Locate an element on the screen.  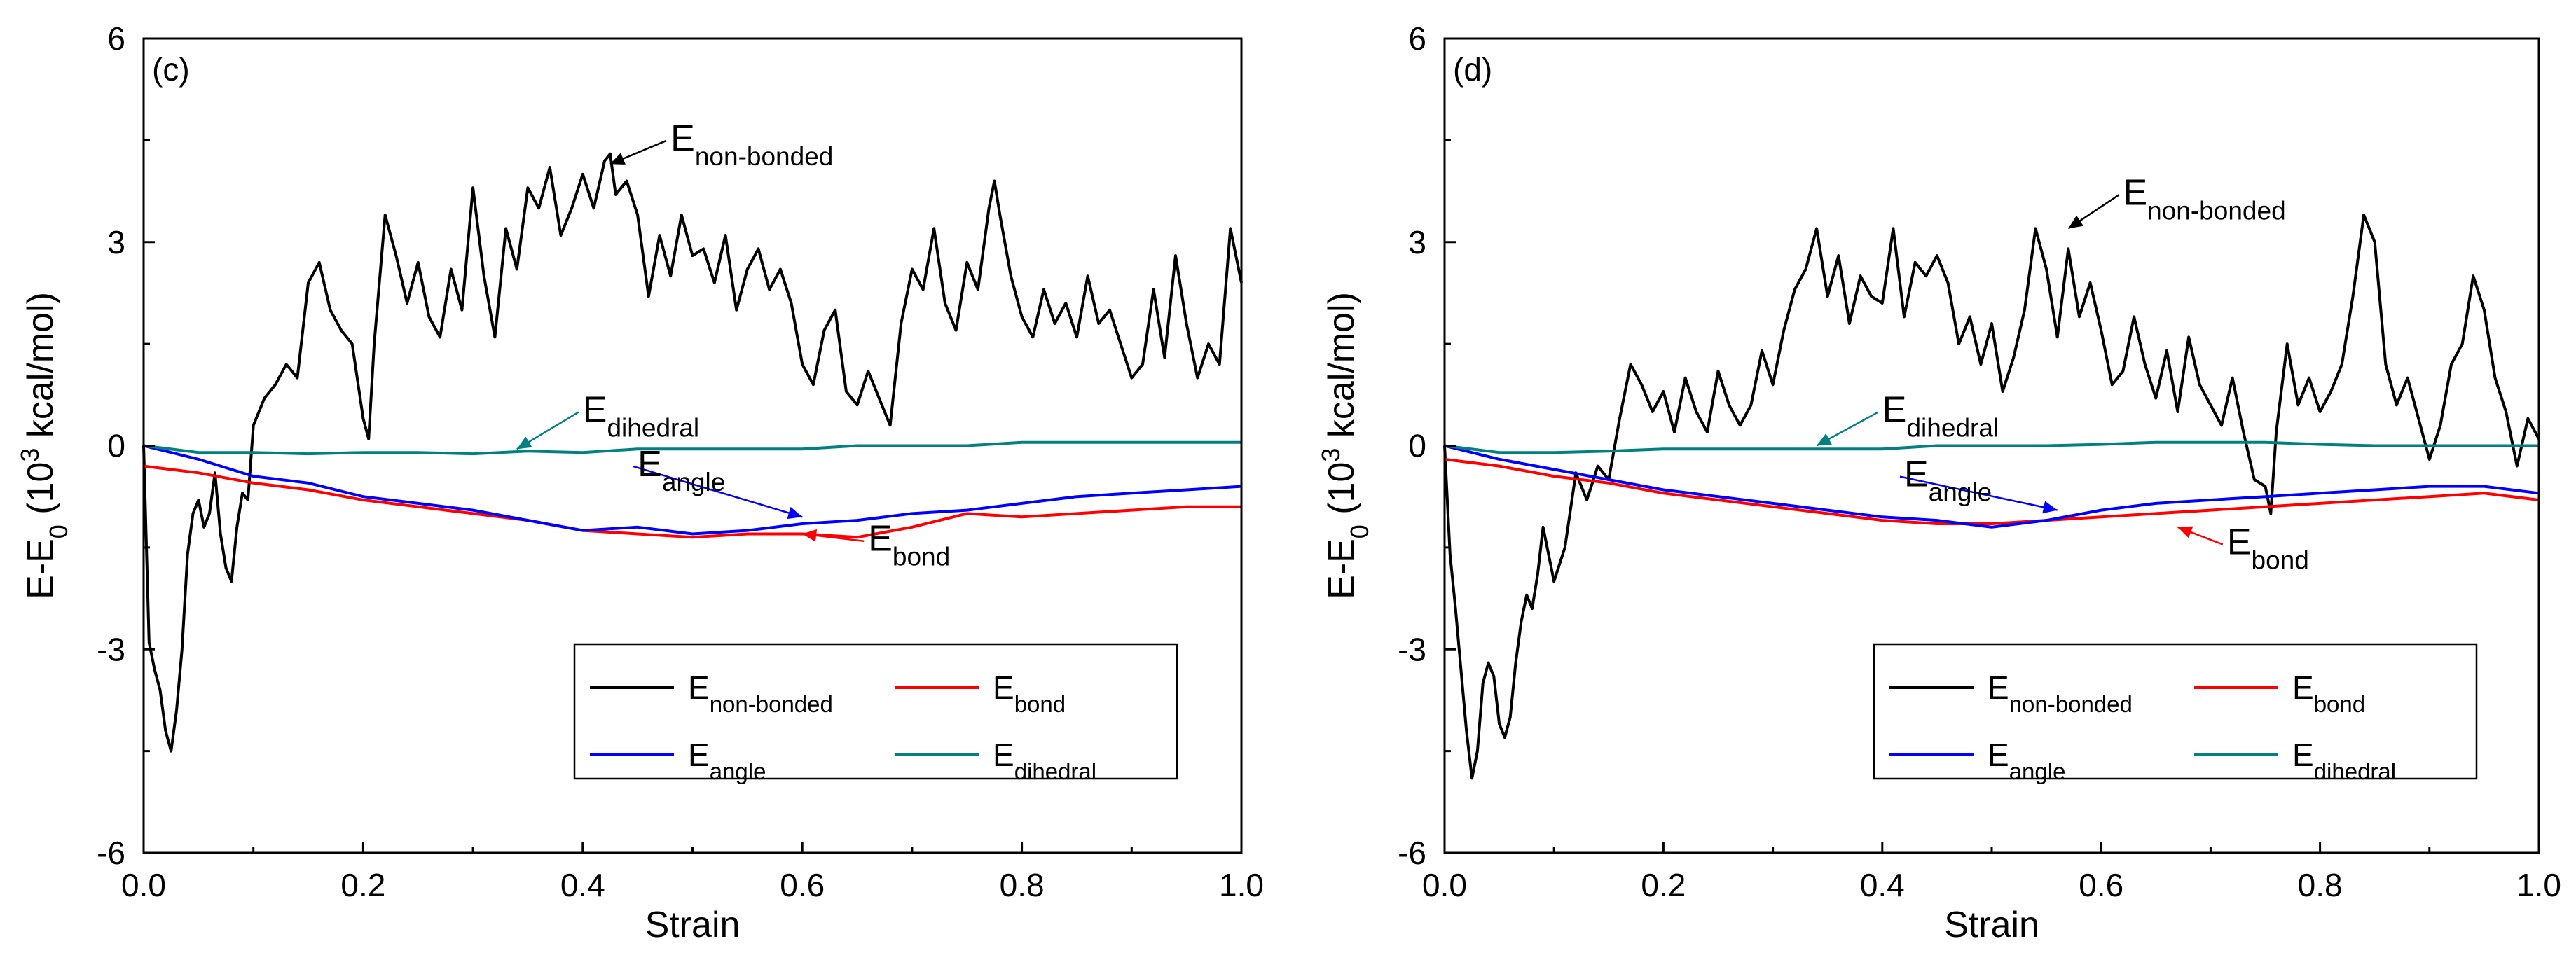
panel-label: (c) is located at coordinates (171, 69).